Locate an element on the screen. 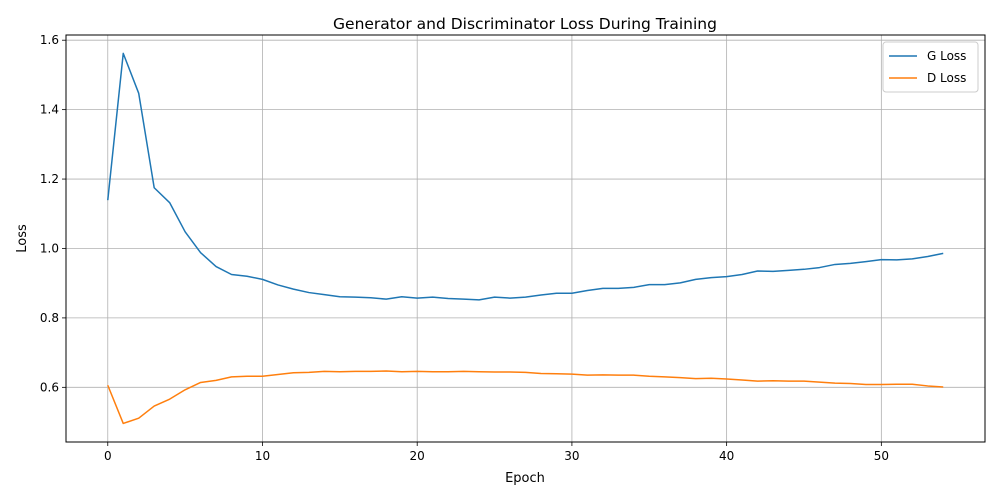  series-line-d-loss is located at coordinates (525, 397).